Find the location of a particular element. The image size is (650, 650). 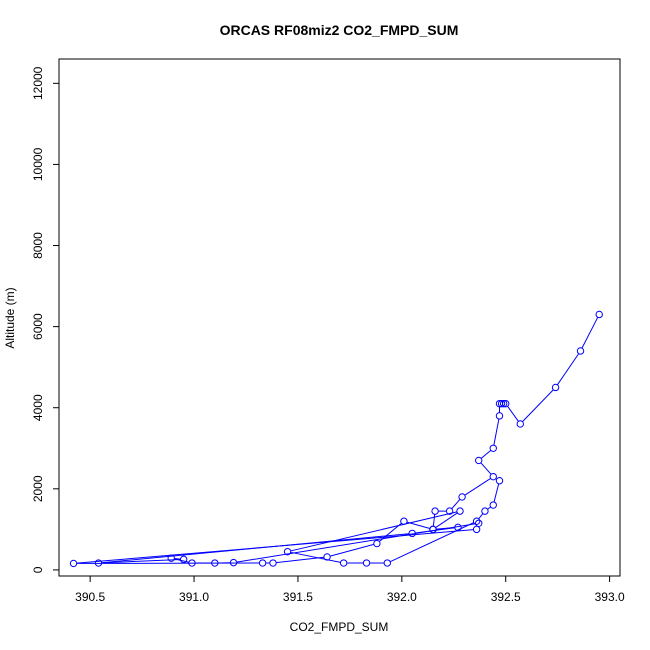

chart-title: ORCAS RF08miz2 CO2_FMPD_SUM is located at coordinates (339, 30).